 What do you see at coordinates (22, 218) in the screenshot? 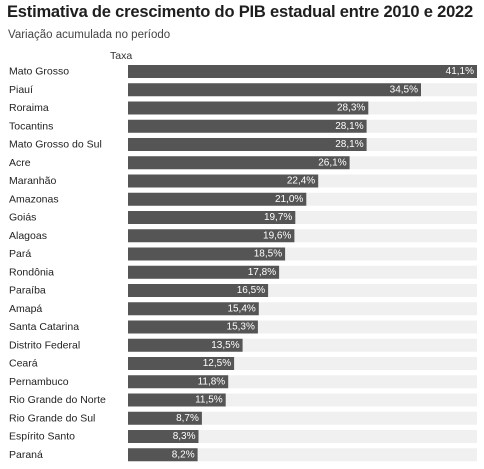
I see `category-label: Goiás` at bounding box center [22, 218].